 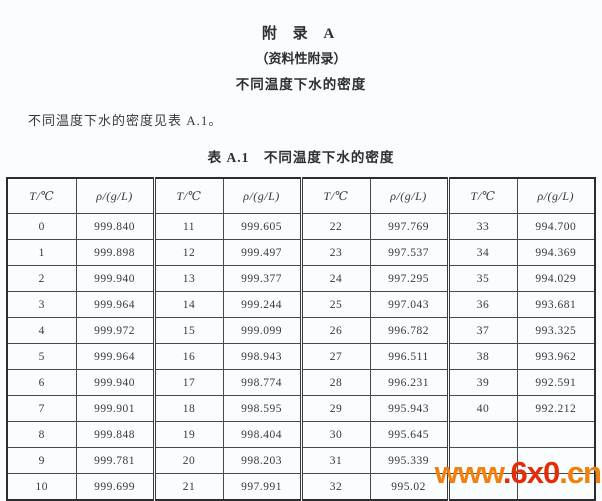 What do you see at coordinates (335, 382) in the screenshot?
I see `temperature-cell: 28` at bounding box center [335, 382].